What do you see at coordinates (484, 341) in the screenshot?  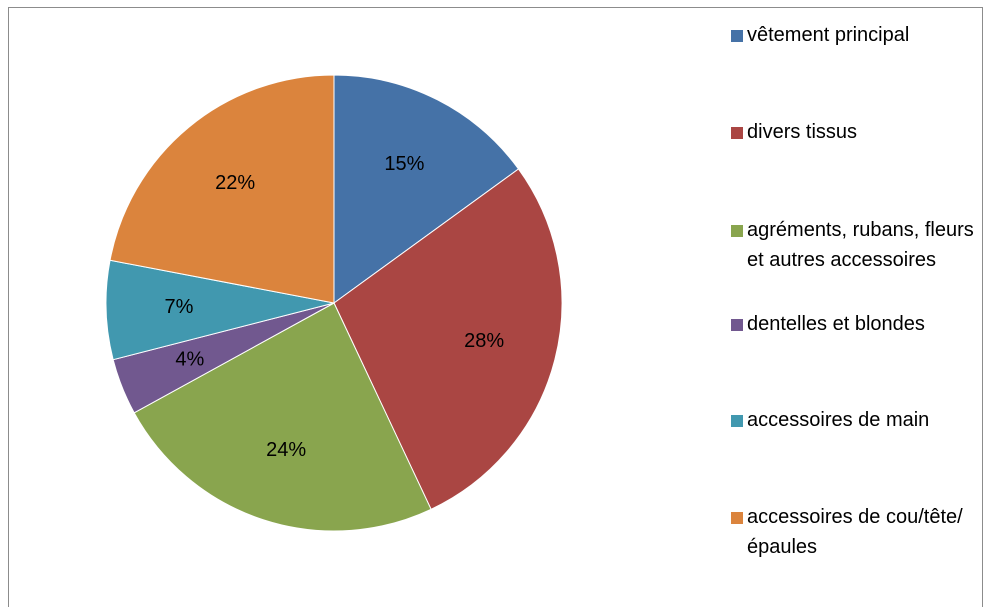 I see `pie-slice-label-1: 28%` at bounding box center [484, 341].